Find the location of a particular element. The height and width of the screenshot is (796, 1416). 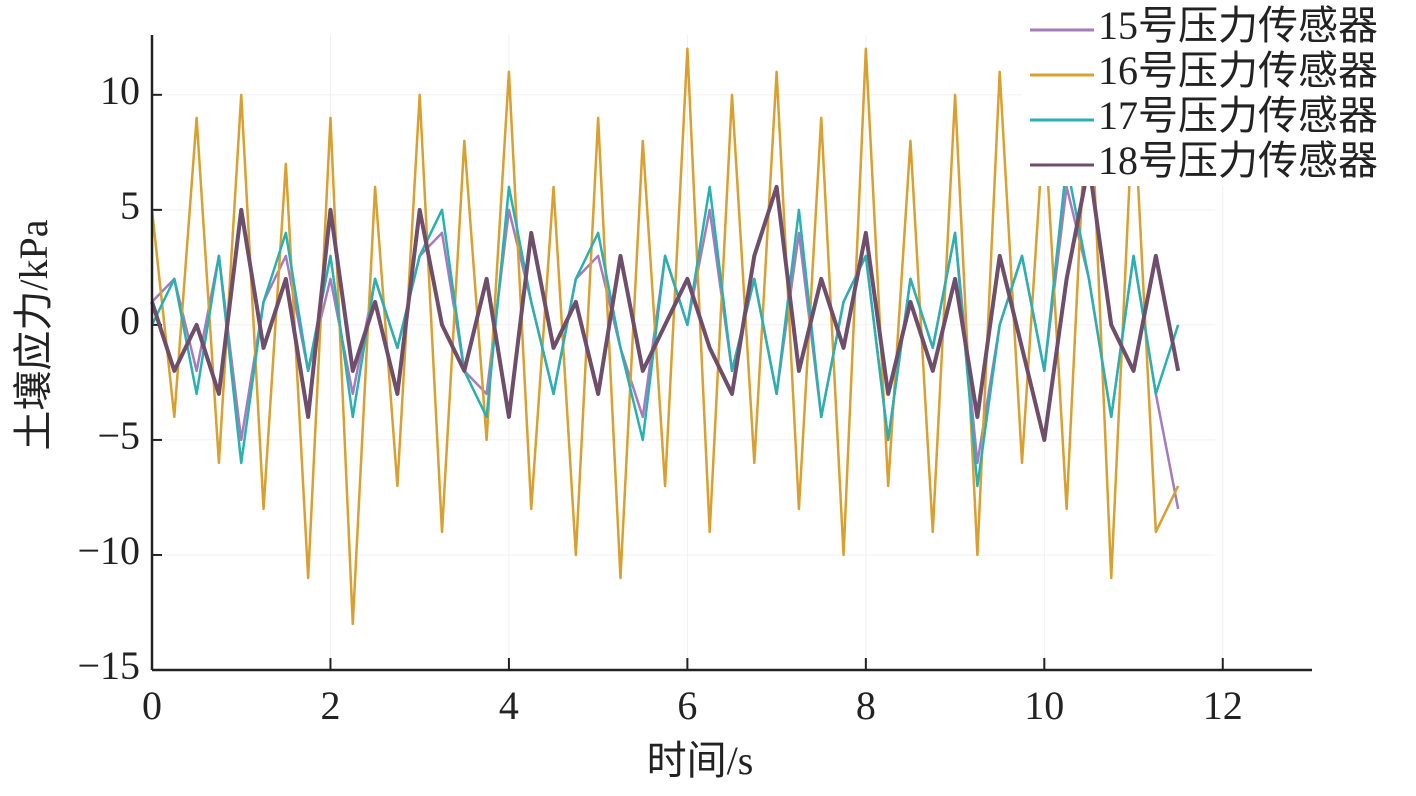

x-tick-label: 6 is located at coordinates (687, 705).